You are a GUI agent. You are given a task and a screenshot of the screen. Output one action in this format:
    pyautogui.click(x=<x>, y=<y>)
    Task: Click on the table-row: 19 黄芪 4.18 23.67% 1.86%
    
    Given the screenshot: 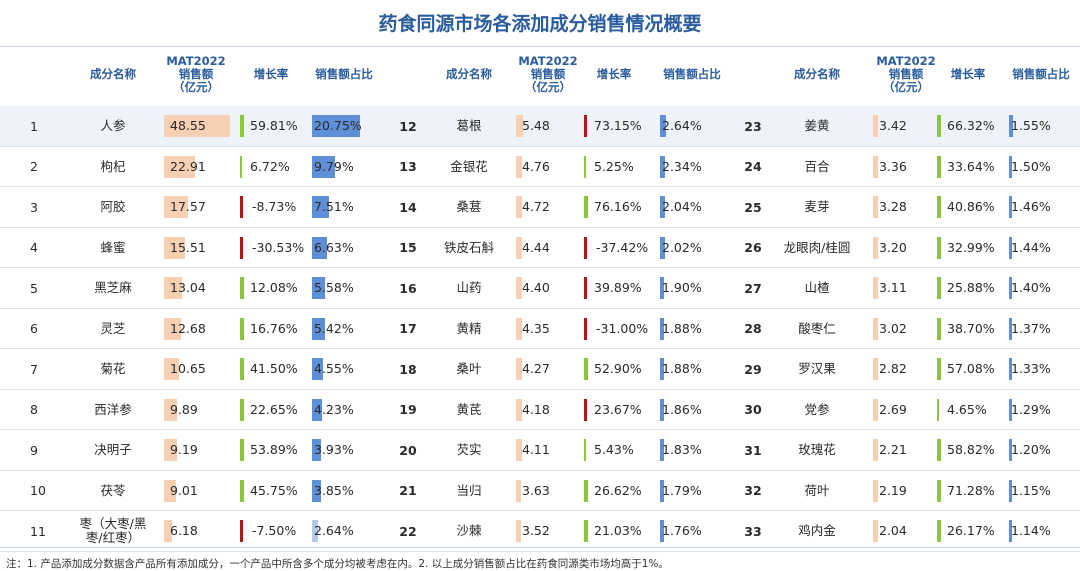 What is the action you would take?
    pyautogui.click(x=552, y=410)
    